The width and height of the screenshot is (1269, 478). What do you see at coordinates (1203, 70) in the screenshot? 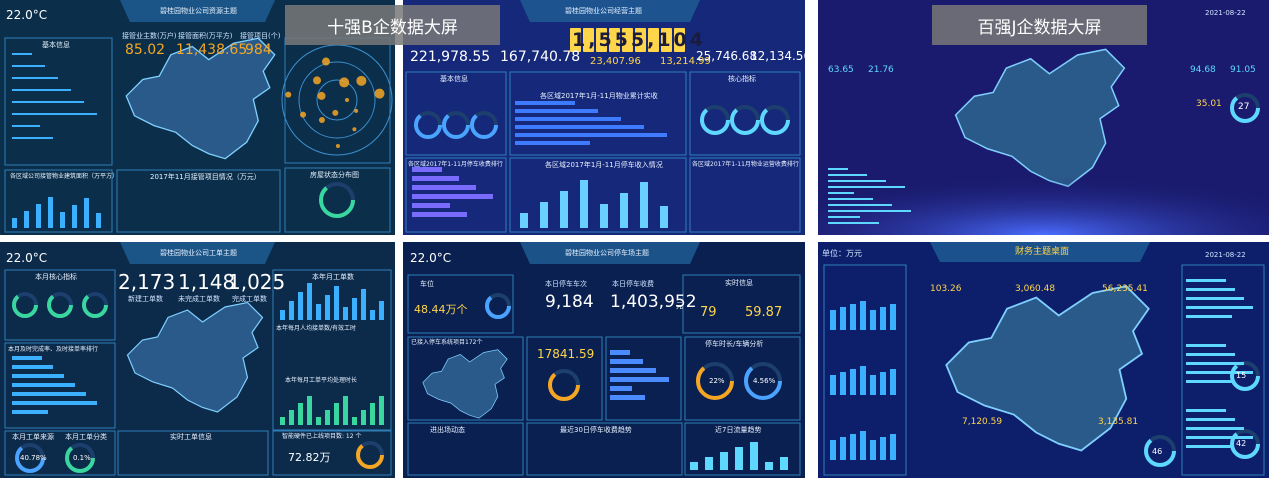
I see `metric: 94.68` at bounding box center [1203, 70].